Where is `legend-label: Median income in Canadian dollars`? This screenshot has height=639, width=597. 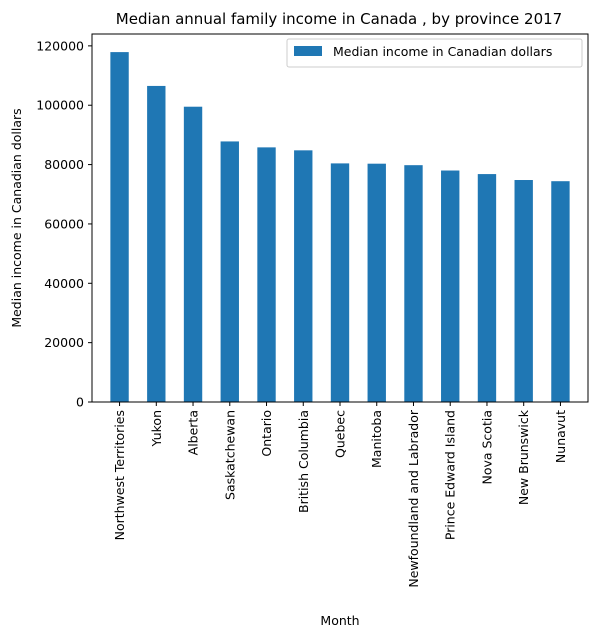
legend-label: Median income in Canadian dollars is located at coordinates (442, 51).